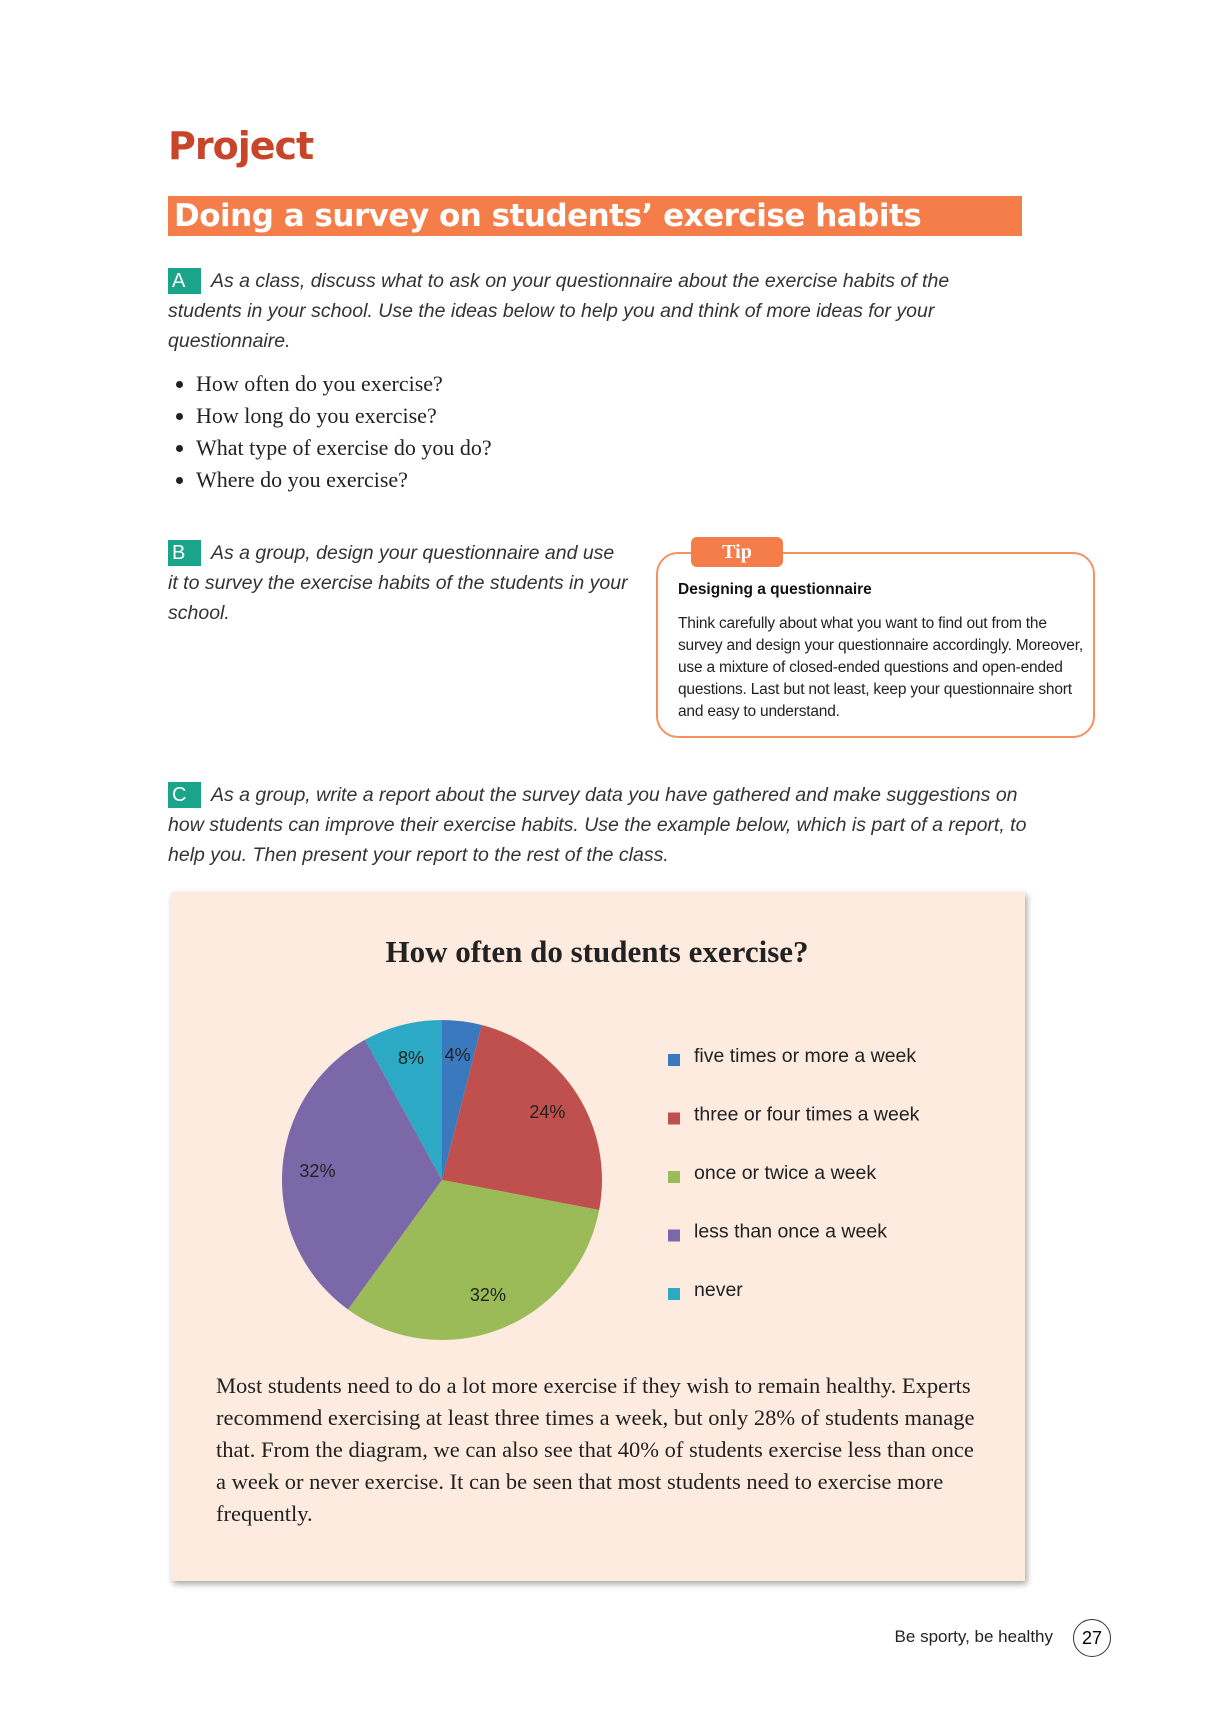 This screenshot has height=1717, width=1207. I want to click on page-title: Project, so click(241, 146).